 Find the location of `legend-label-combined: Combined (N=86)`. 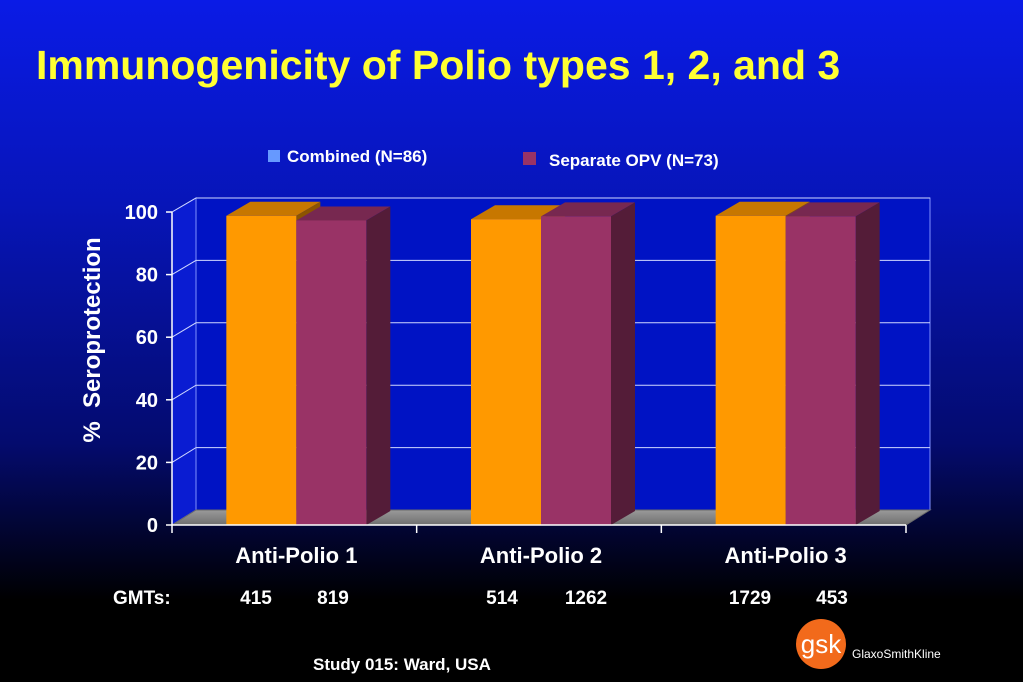

legend-label-combined: Combined (N=86) is located at coordinates (357, 156).